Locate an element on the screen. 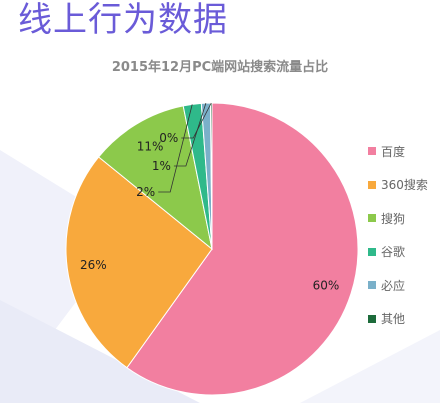 The height and width of the screenshot is (403, 440). legend-label-1: 360搜索 is located at coordinates (404, 185).